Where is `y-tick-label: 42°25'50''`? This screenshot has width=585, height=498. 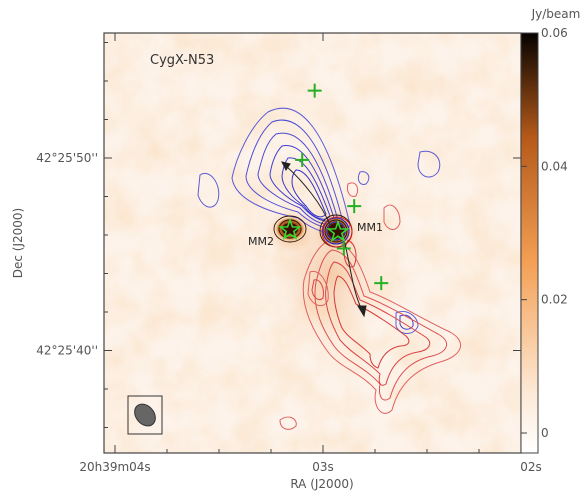
y-tick-label: 42°25'50'' is located at coordinates (67, 158).